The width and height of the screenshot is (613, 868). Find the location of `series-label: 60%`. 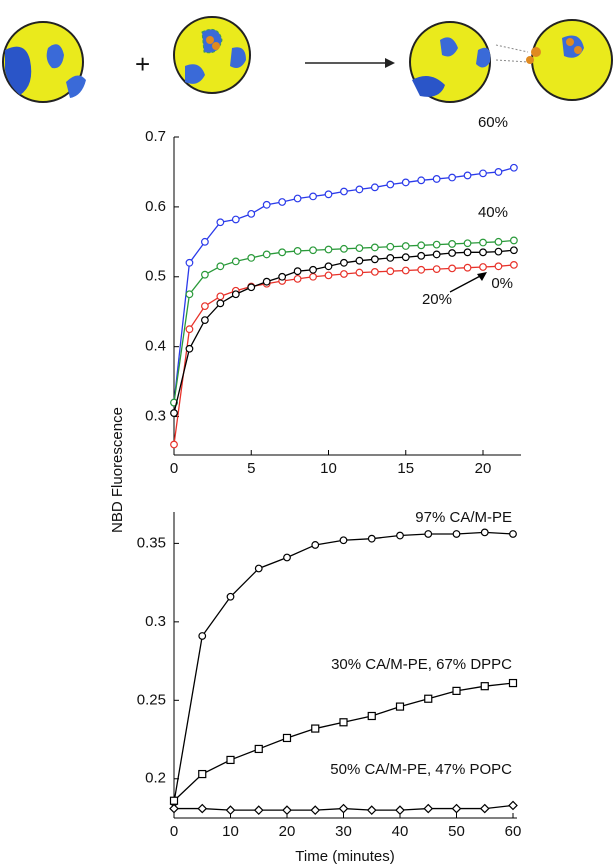

series-label: 60% is located at coordinates (493, 122).